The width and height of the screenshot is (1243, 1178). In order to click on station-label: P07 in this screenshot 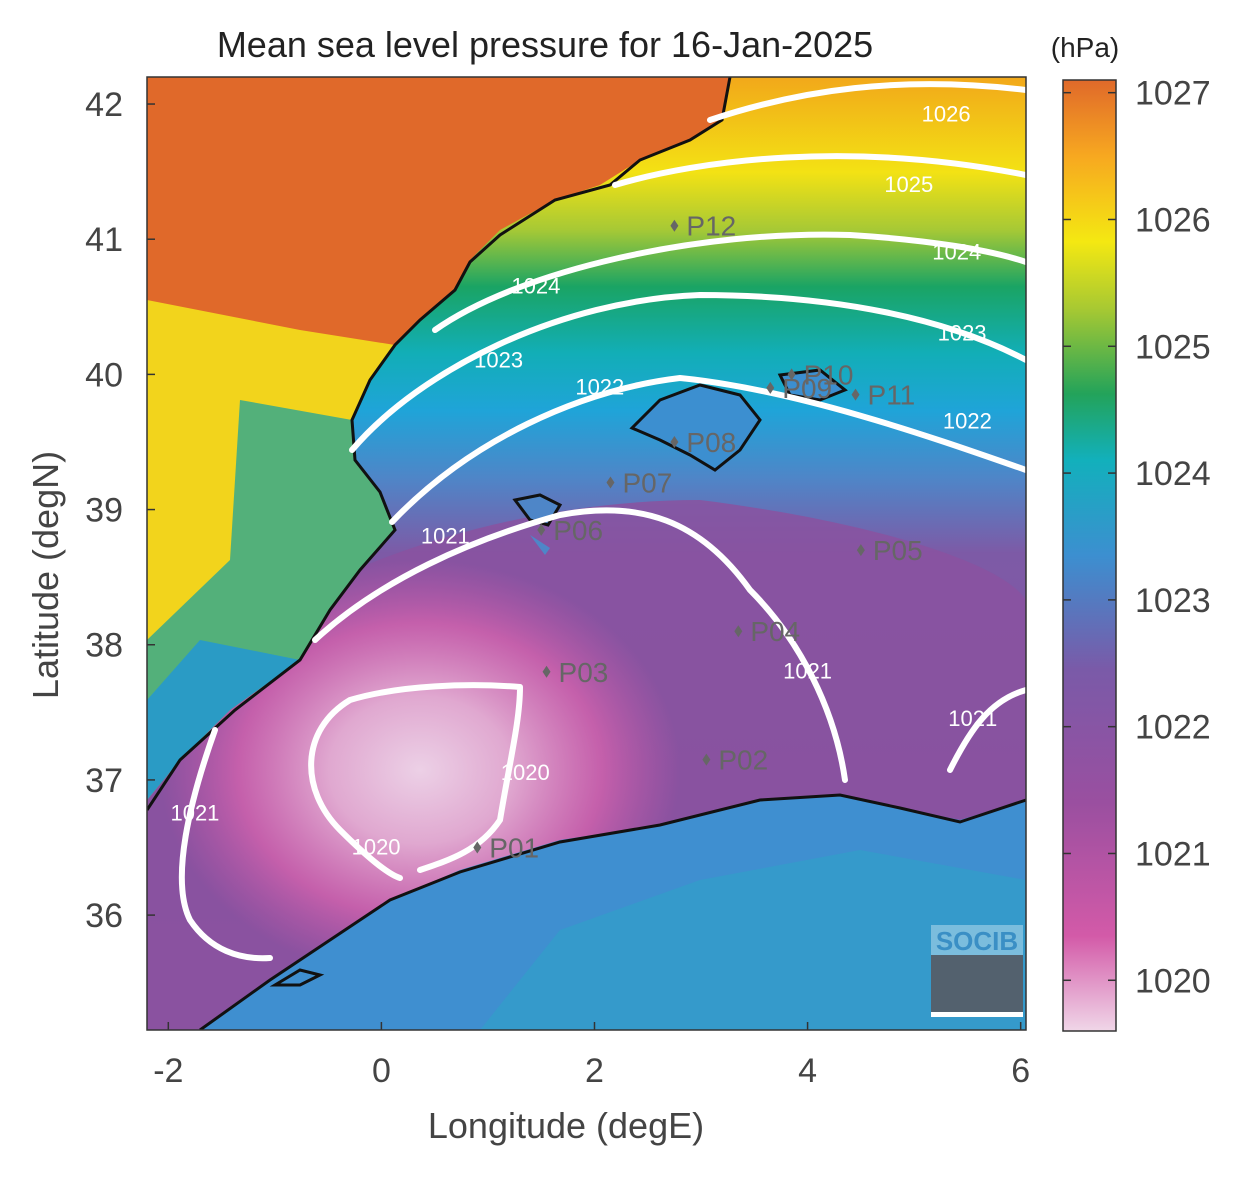, I will do `click(647, 483)`.